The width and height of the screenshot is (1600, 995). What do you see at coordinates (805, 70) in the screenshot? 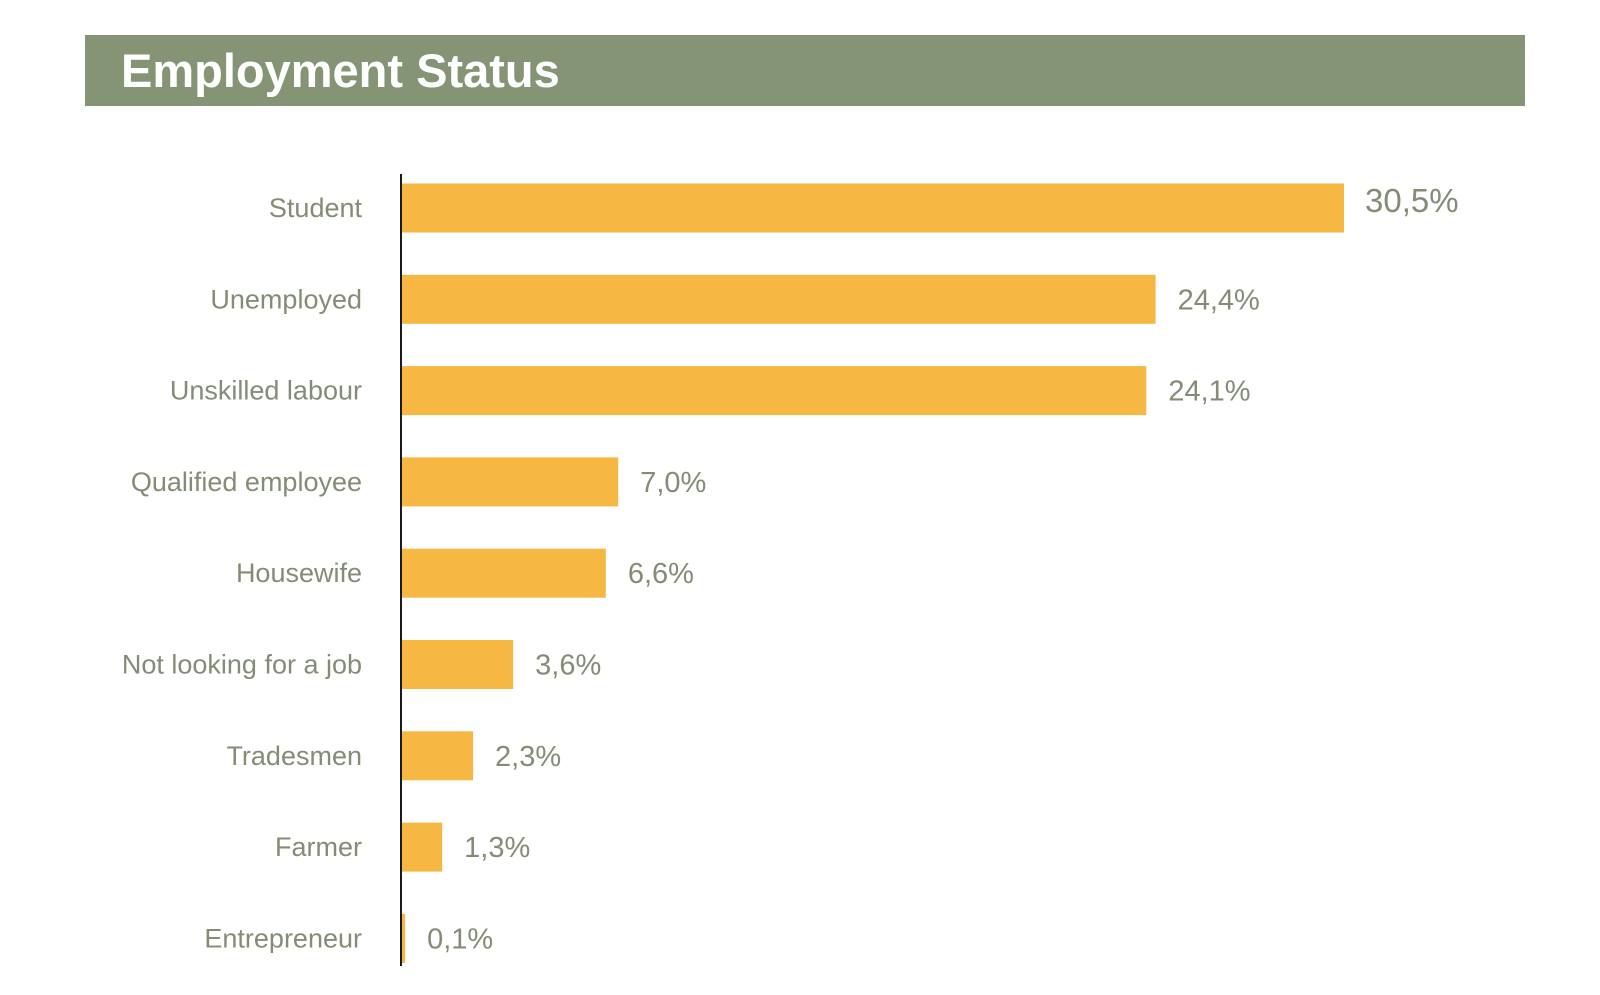
I see `title-bar: Employment Status` at bounding box center [805, 70].